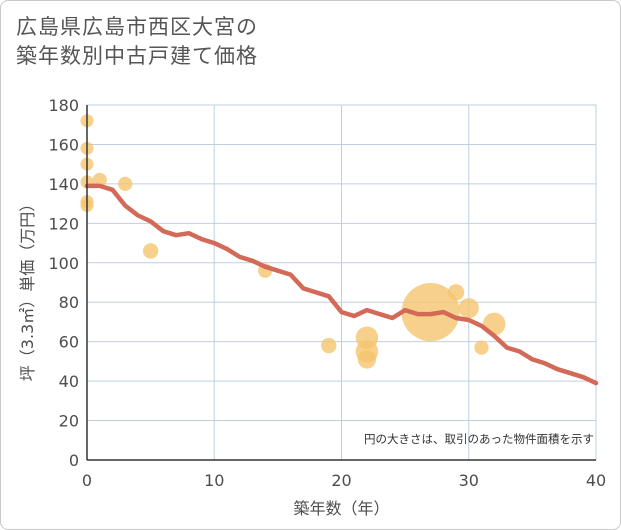 Image resolution: width=621 pixels, height=530 pixels. Describe the element at coordinates (69, 421) in the screenshot. I see `y-tick-label: 20` at that location.